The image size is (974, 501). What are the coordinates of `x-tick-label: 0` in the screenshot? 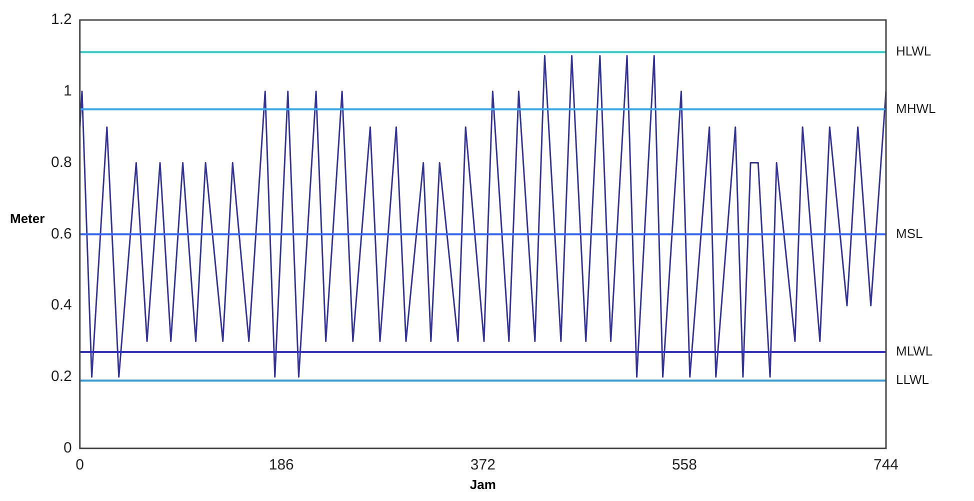 It's located at (80, 465).